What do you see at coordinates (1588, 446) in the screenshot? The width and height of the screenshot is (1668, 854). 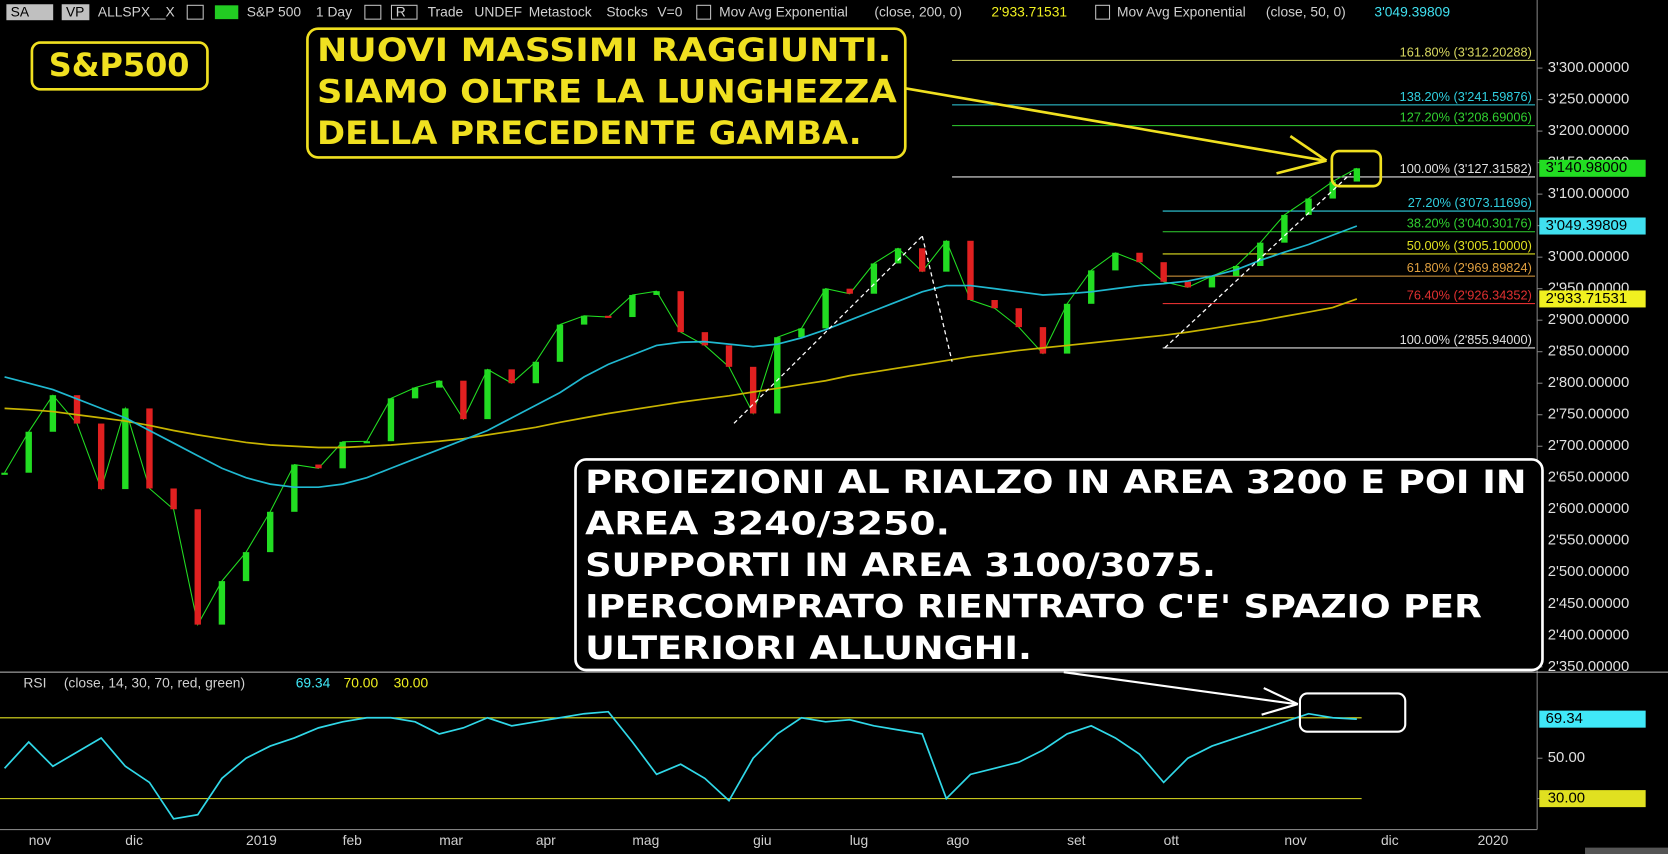 I see `y-tick-label: 2'700.00000` at bounding box center [1588, 446].